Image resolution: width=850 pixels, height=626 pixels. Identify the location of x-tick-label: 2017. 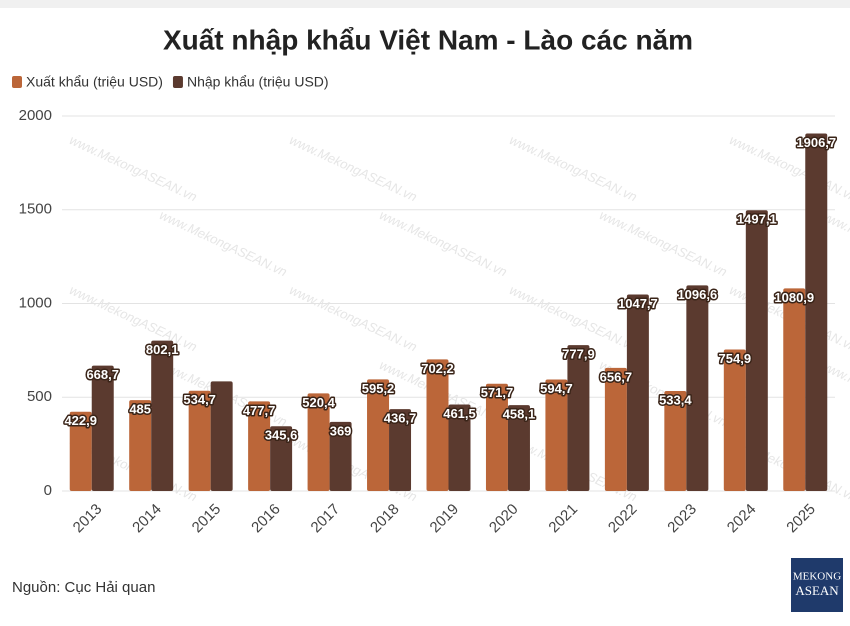
(326, 519).